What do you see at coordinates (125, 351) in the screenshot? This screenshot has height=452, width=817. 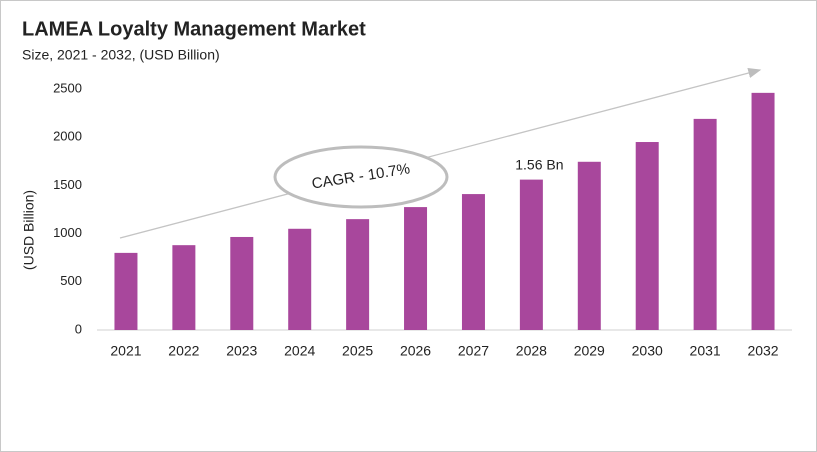 I see `x-tick-label: 2021` at bounding box center [125, 351].